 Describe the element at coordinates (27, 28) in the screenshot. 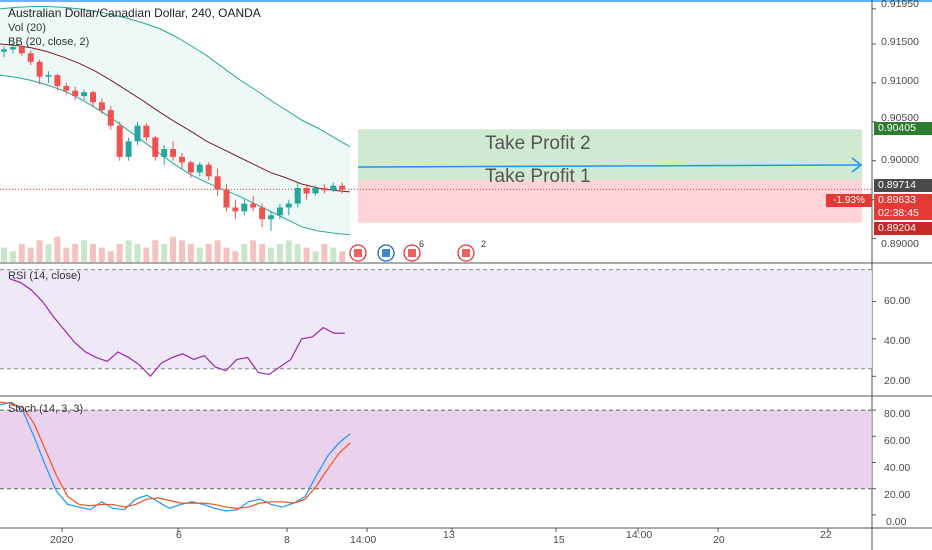

I see `volume-legend: Vol (20)` at that location.